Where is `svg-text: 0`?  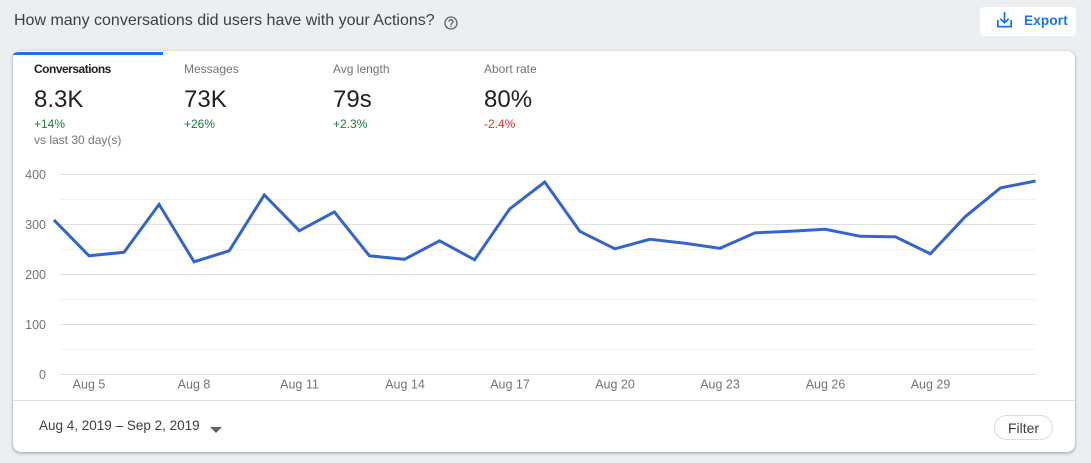 svg-text: 0 is located at coordinates (42, 375).